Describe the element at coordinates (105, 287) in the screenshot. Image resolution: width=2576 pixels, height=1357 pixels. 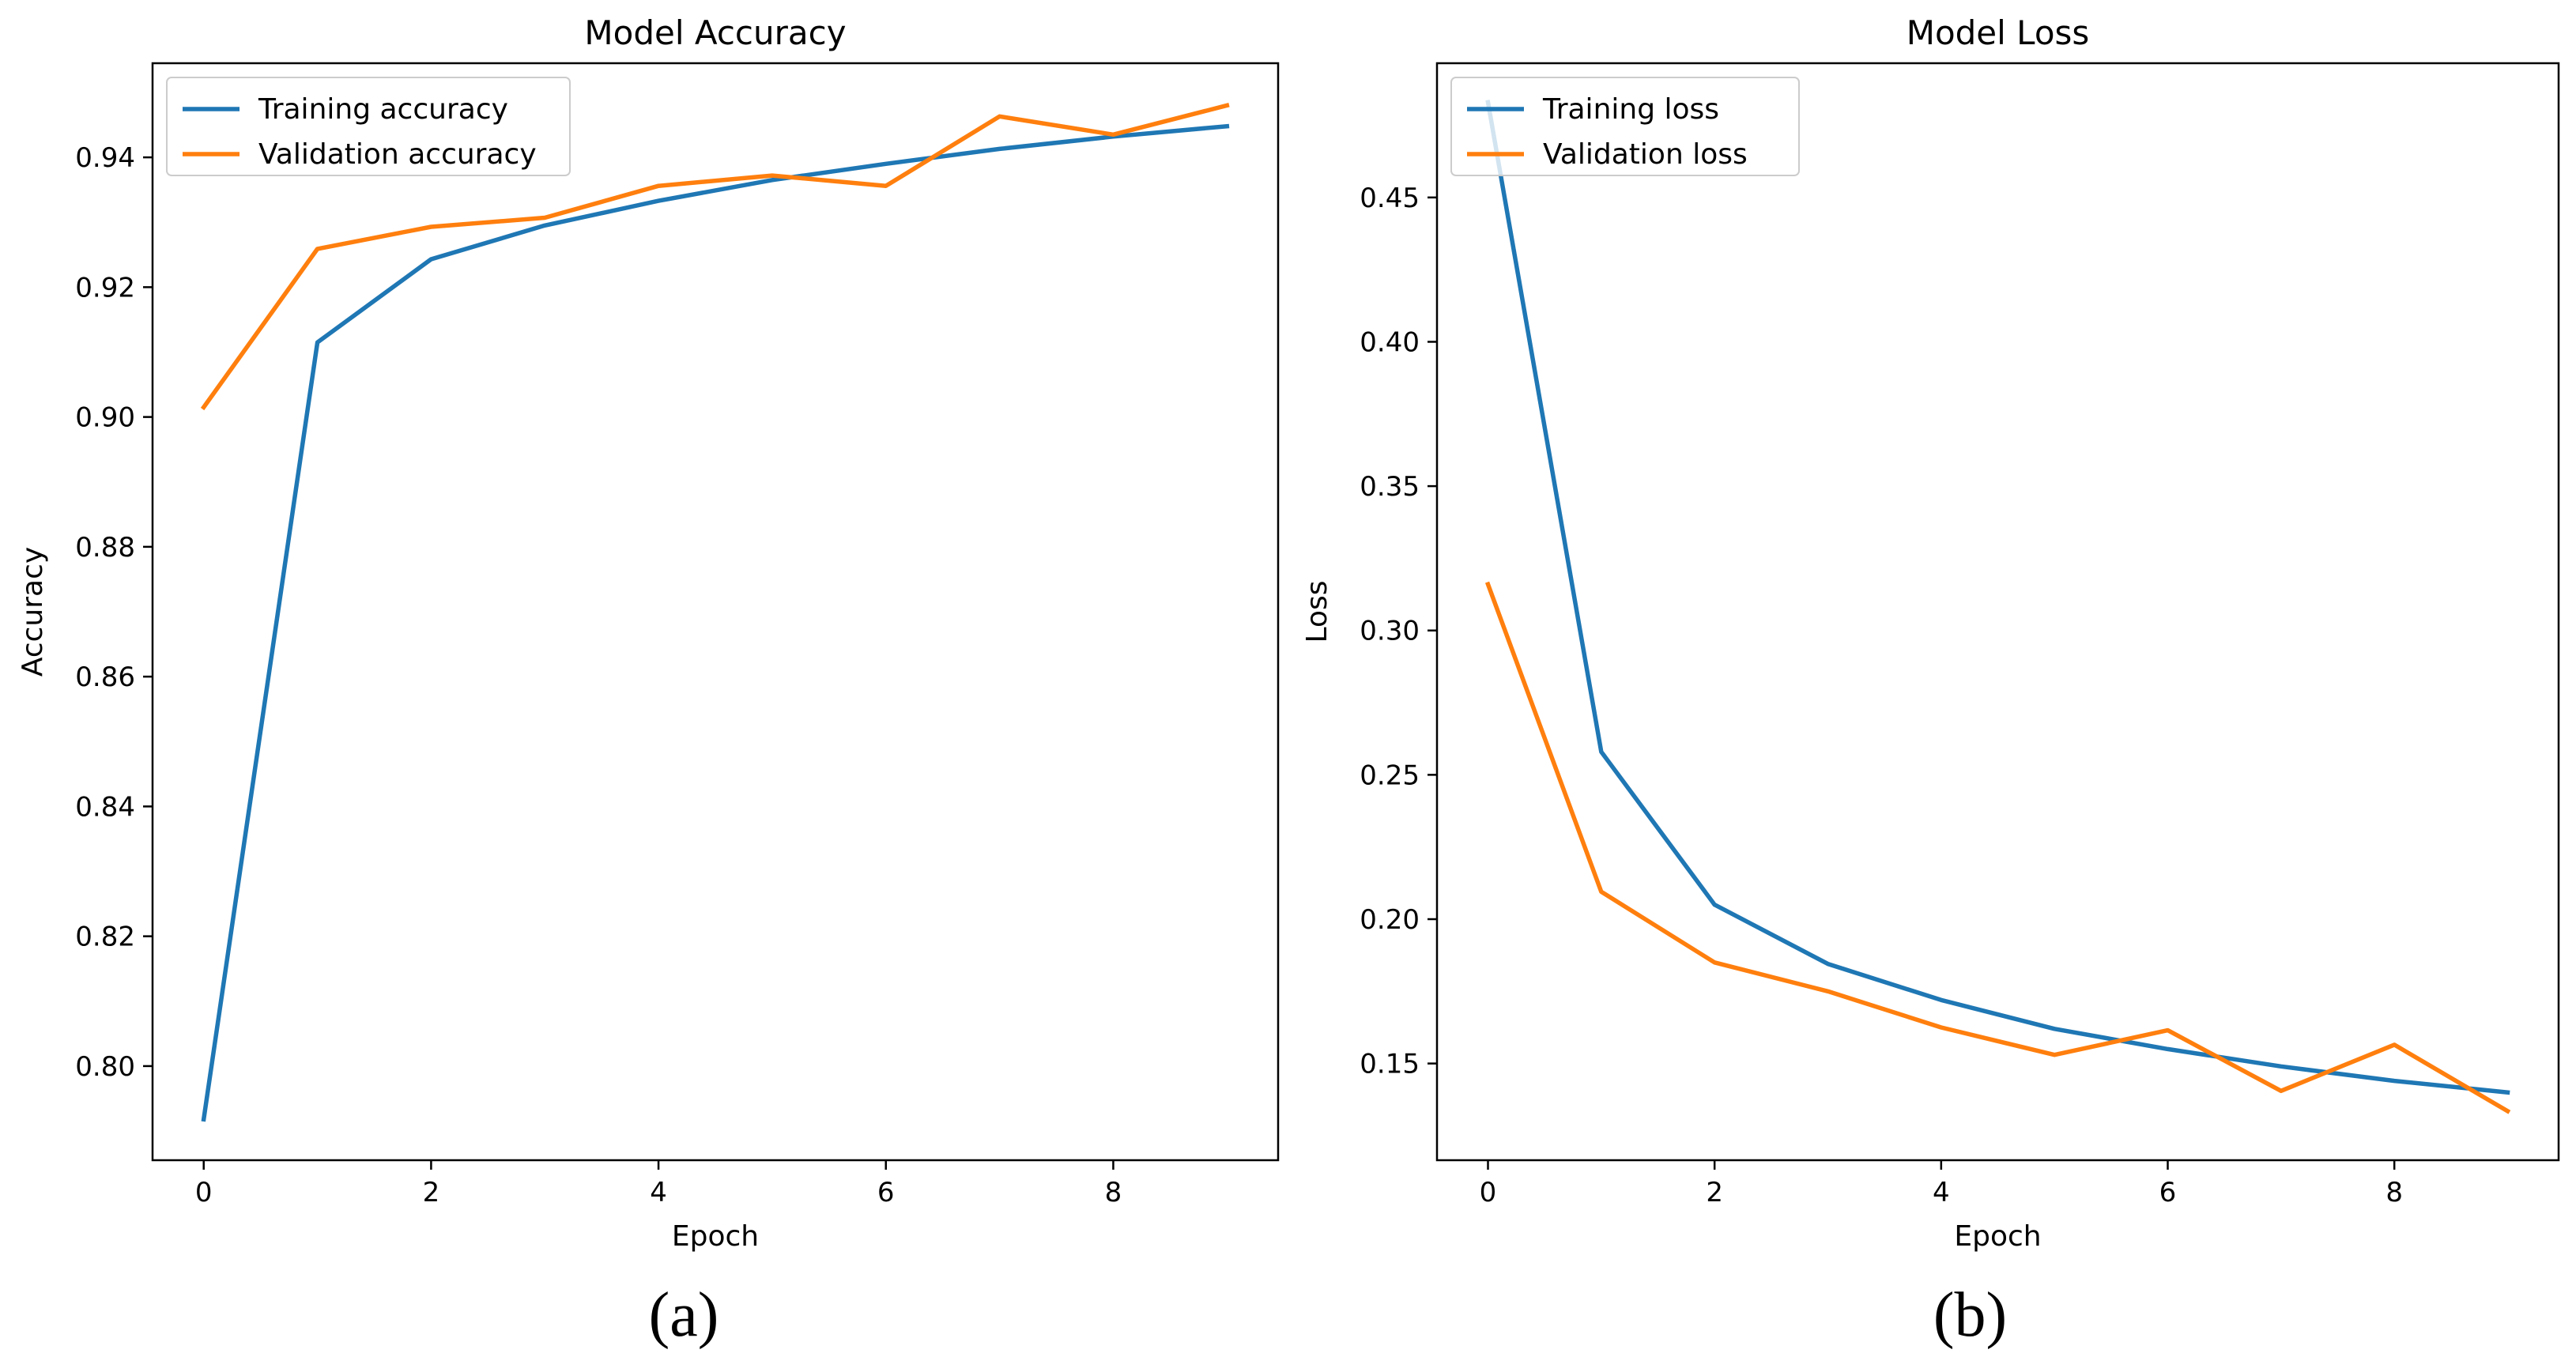
I see `y-tick-label: 0.92` at that location.